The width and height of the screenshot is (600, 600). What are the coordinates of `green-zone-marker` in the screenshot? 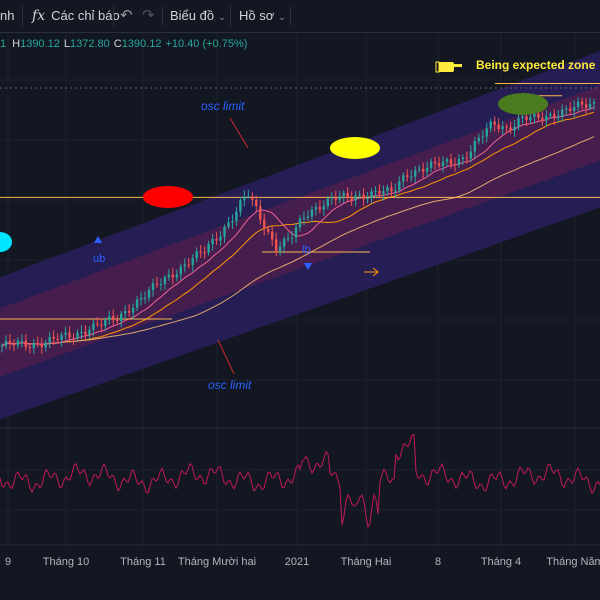 It's located at (523, 104).